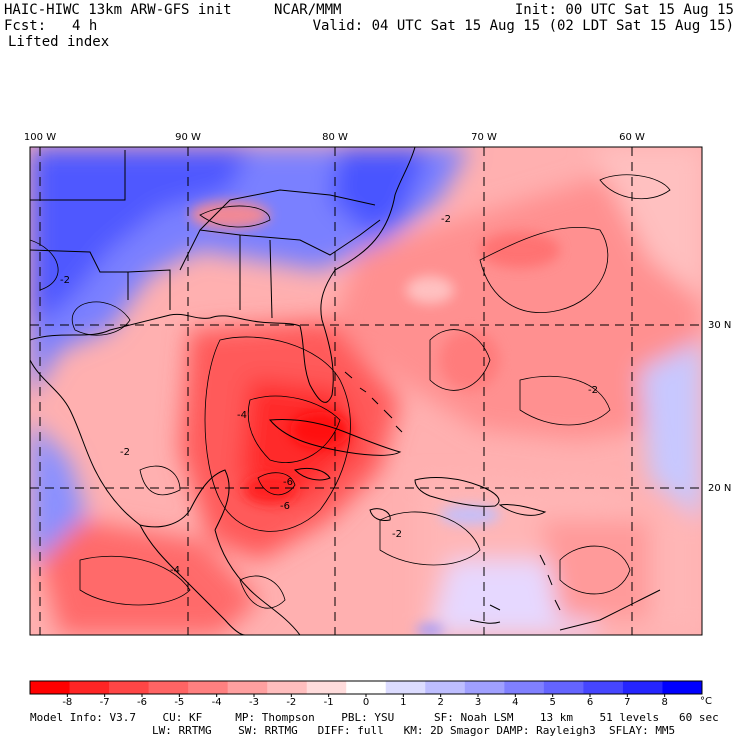 The image size is (740, 740). What do you see at coordinates (217, 702) in the screenshot?
I see `colorbar-tick-label: -4` at bounding box center [217, 702].